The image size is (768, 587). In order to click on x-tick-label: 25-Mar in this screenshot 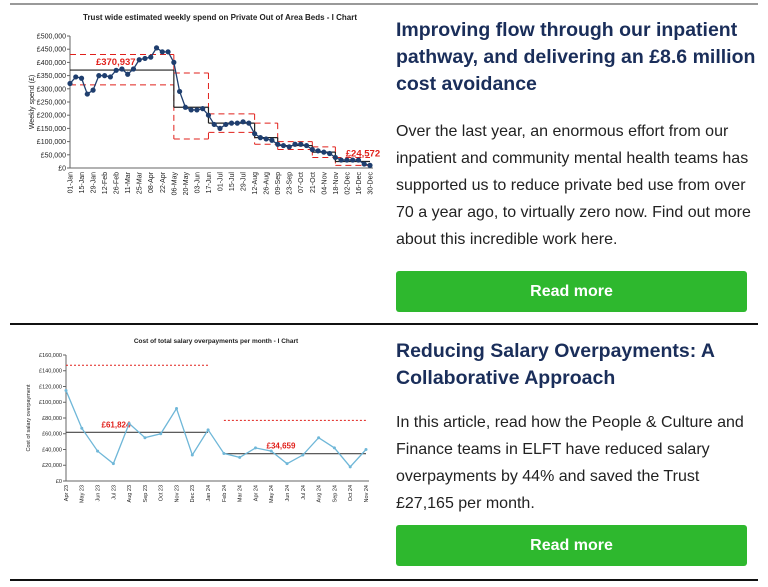, I will do `click(140, 182)`.